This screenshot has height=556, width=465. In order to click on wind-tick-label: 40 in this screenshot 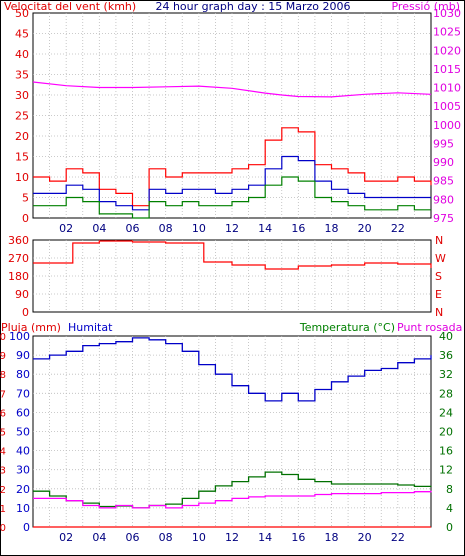, I will do `click(22, 54)`.